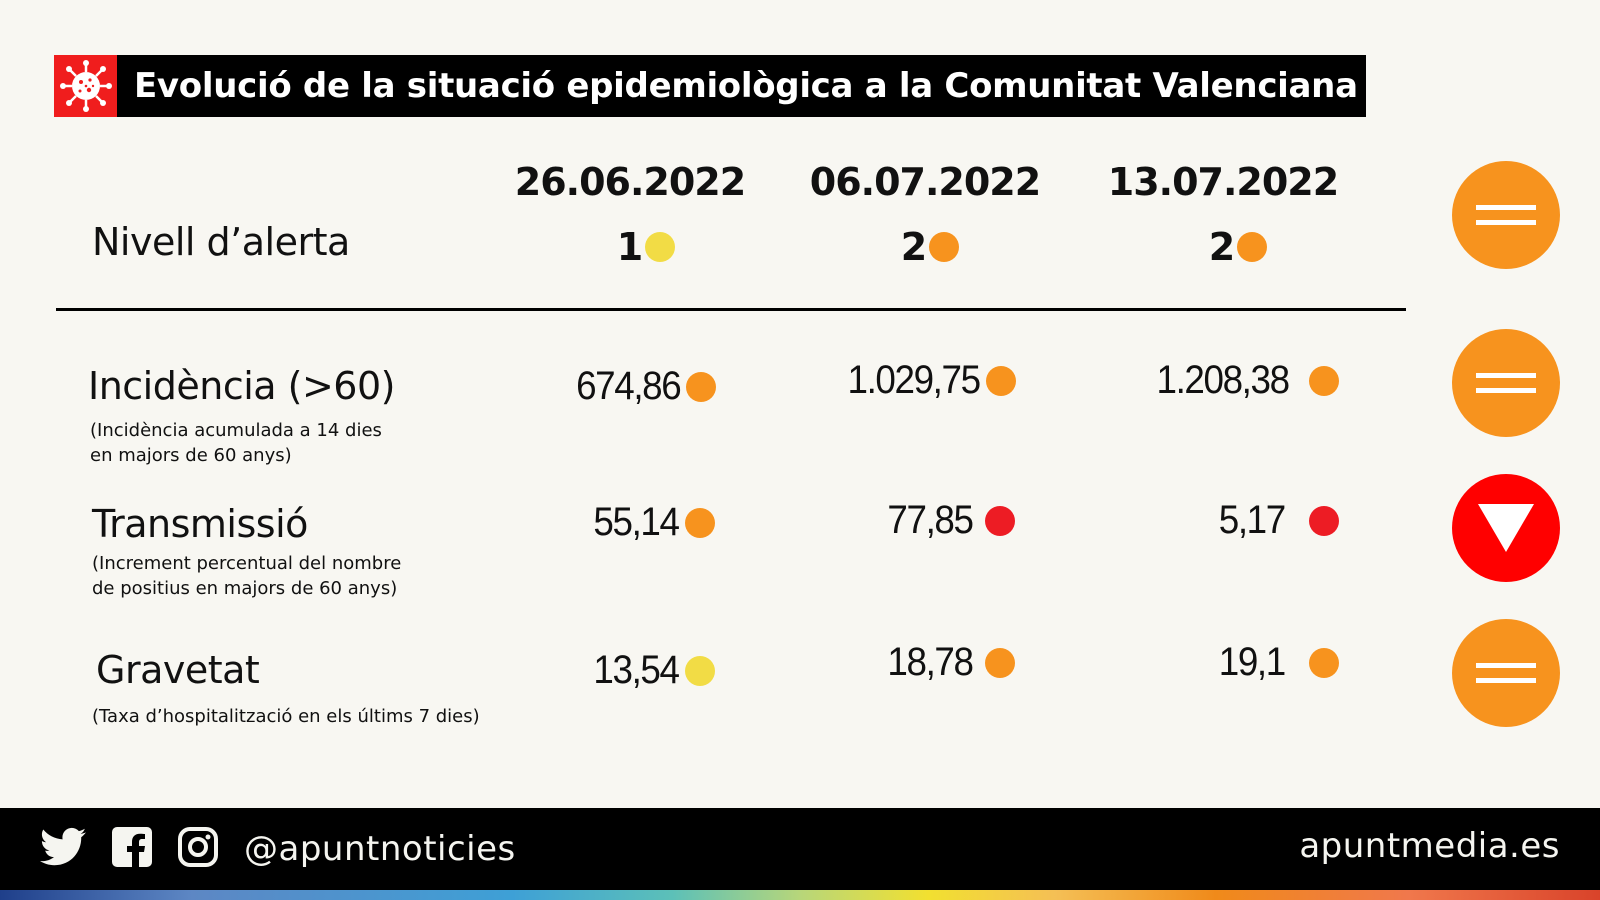 This screenshot has width=1600, height=900. Describe the element at coordinates (731, 309) in the screenshot. I see `divider` at that location.